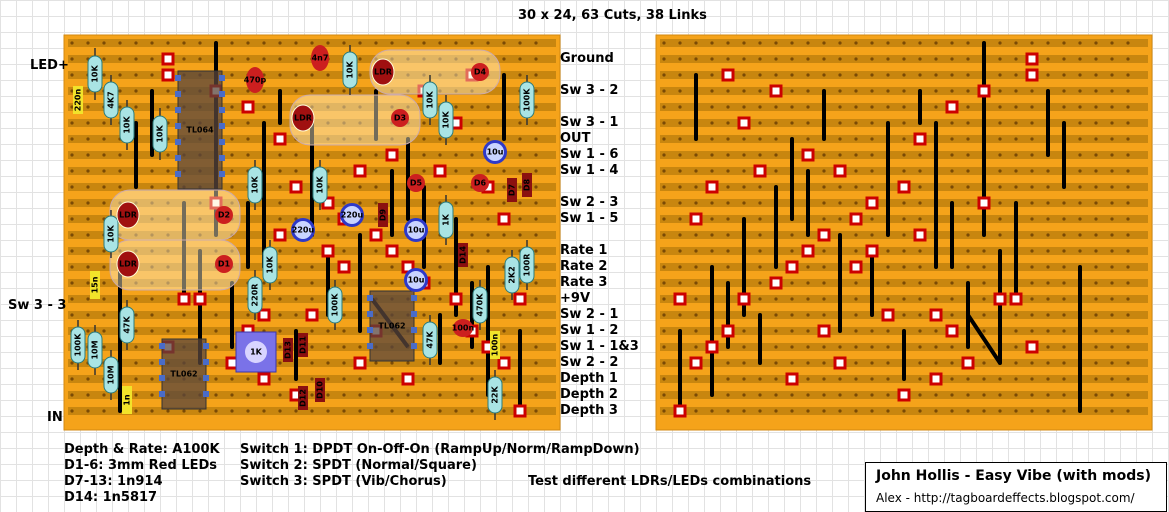 The image size is (1169, 512). I want to click on row-label-18: Depth 3, so click(589, 410).